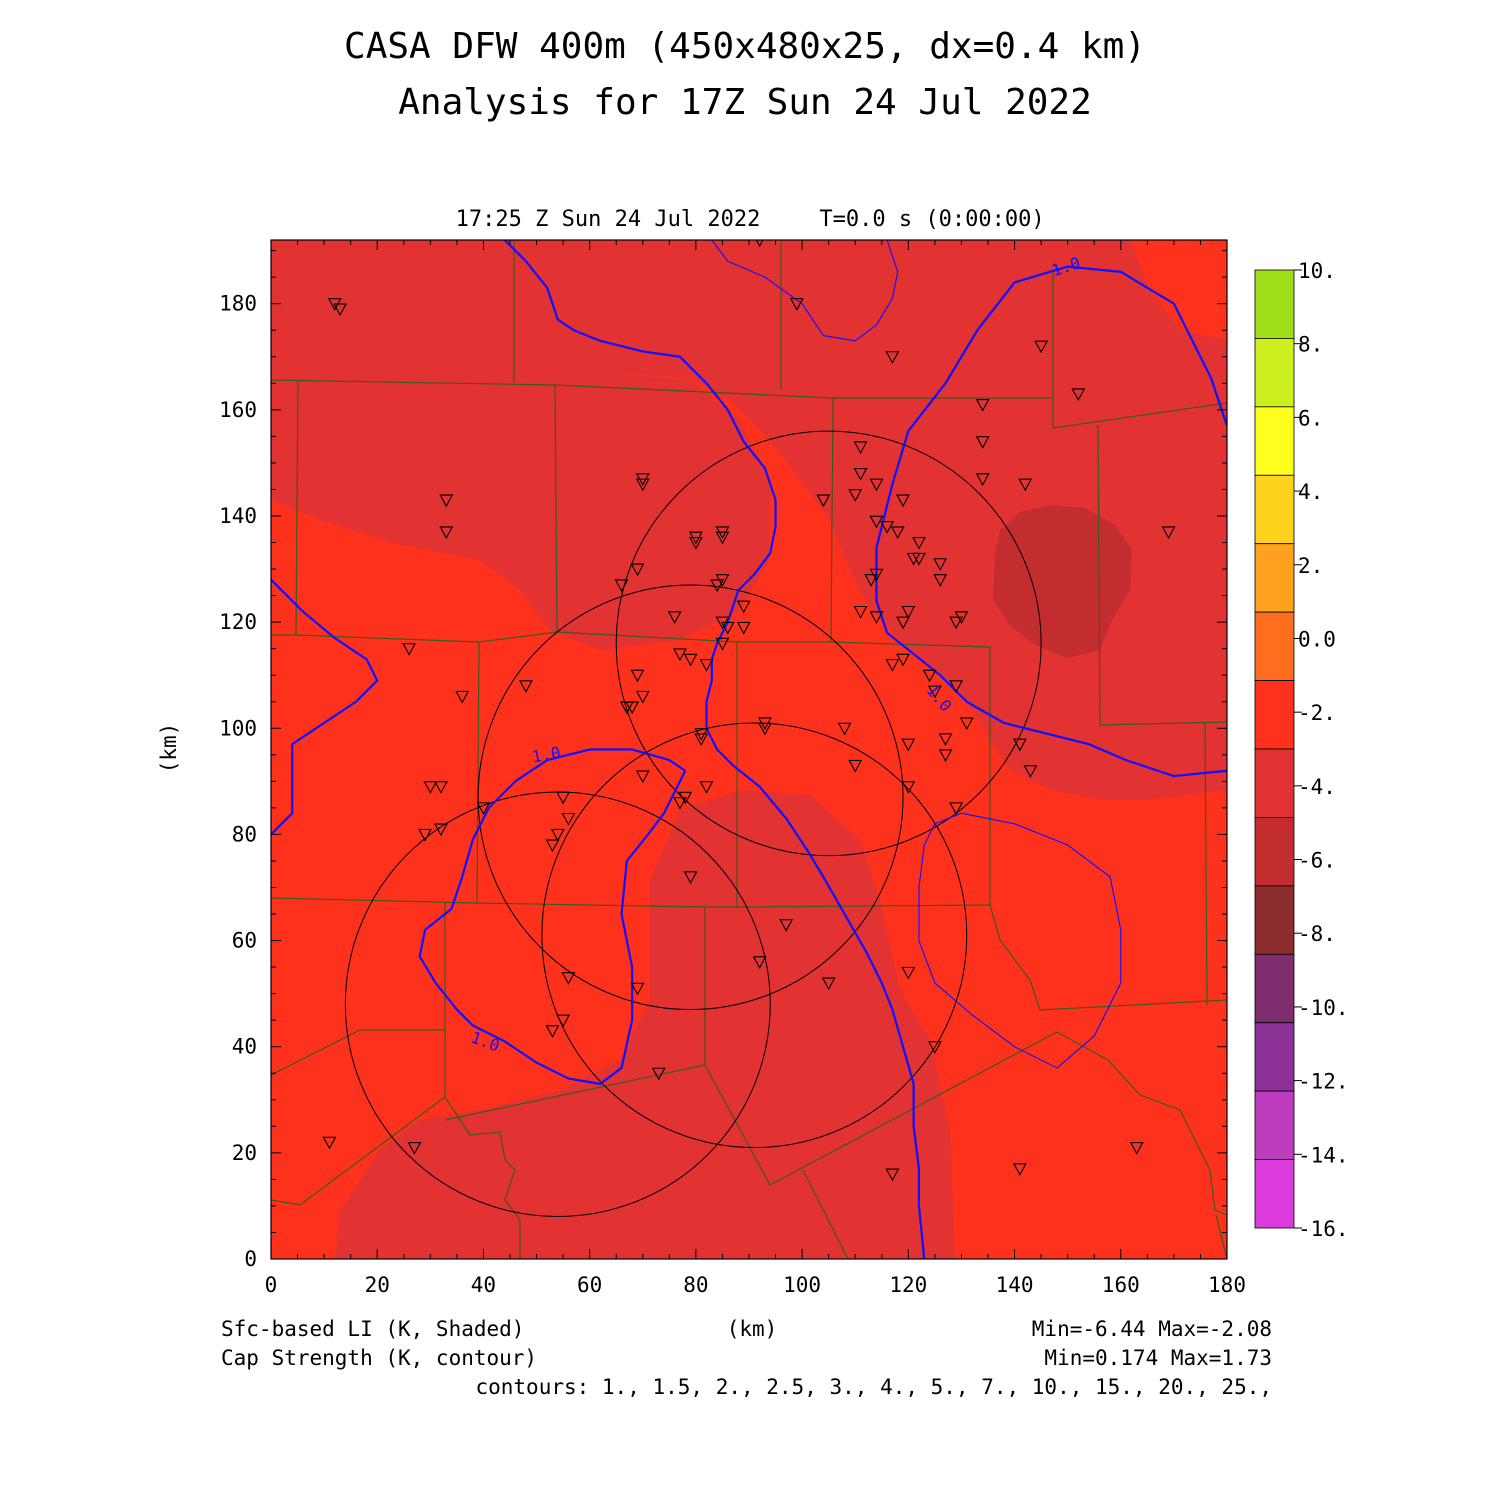 The height and width of the screenshot is (1500, 1500). Describe the element at coordinates (1152, 1329) in the screenshot. I see `shaded-field-range: Min=-6.44 Max=-2.08` at that location.